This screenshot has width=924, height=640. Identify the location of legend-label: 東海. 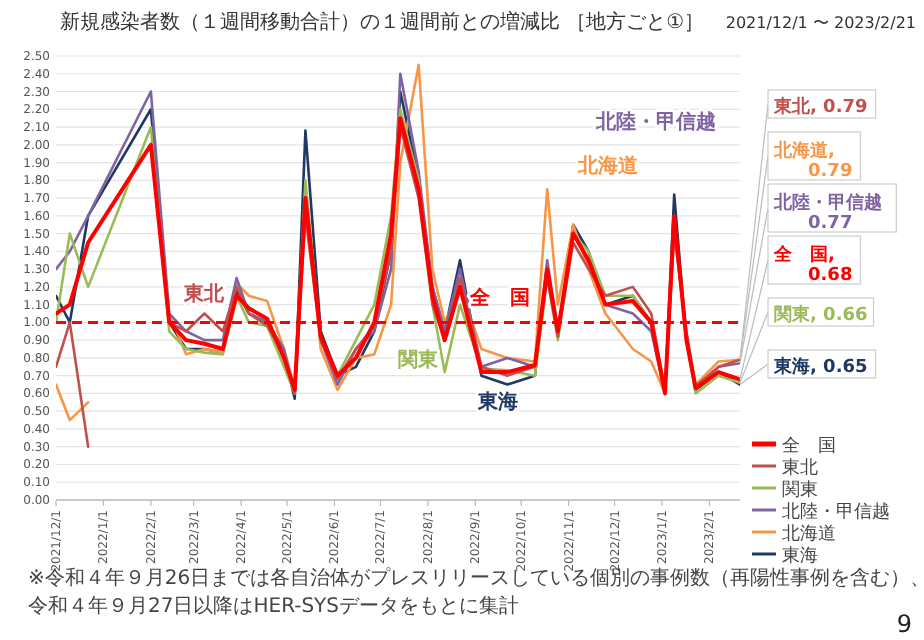
(800, 556).